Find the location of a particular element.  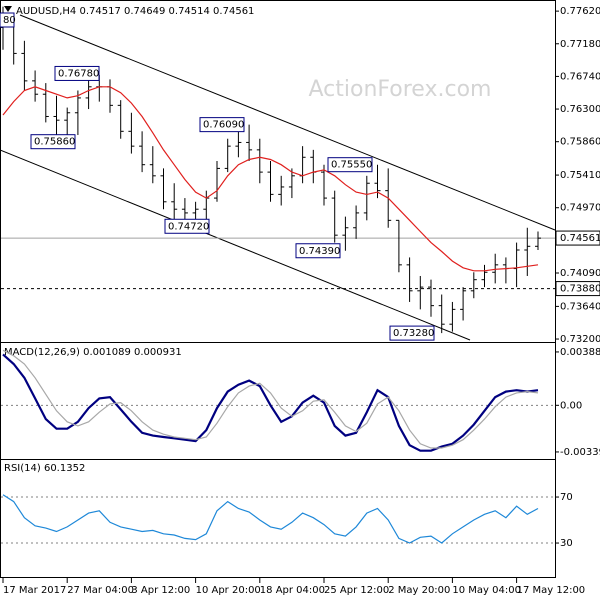

y-tick-label: 0.74970 is located at coordinates (580, 208).